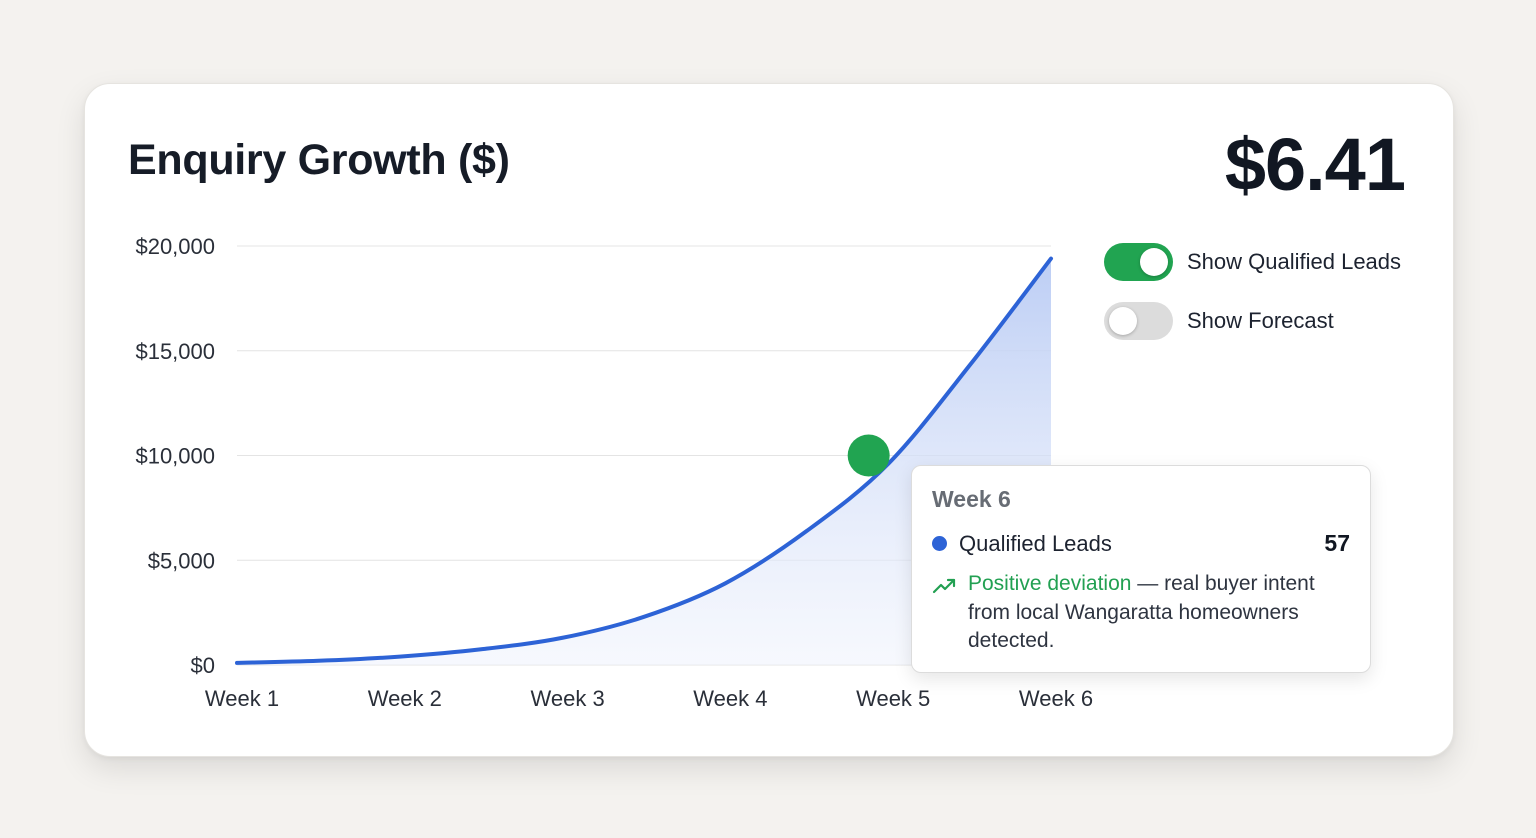  Describe the element at coordinates (1138, 321) in the screenshot. I see `forecast-switch` at that location.